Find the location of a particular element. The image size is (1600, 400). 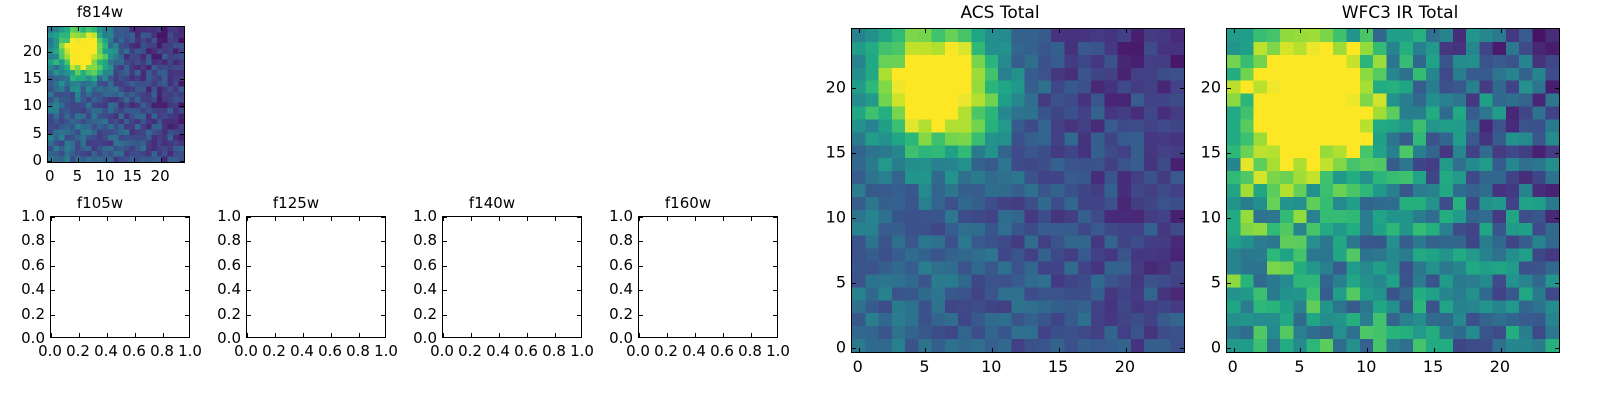

x-tick-label: 0.8 is located at coordinates (554, 351).